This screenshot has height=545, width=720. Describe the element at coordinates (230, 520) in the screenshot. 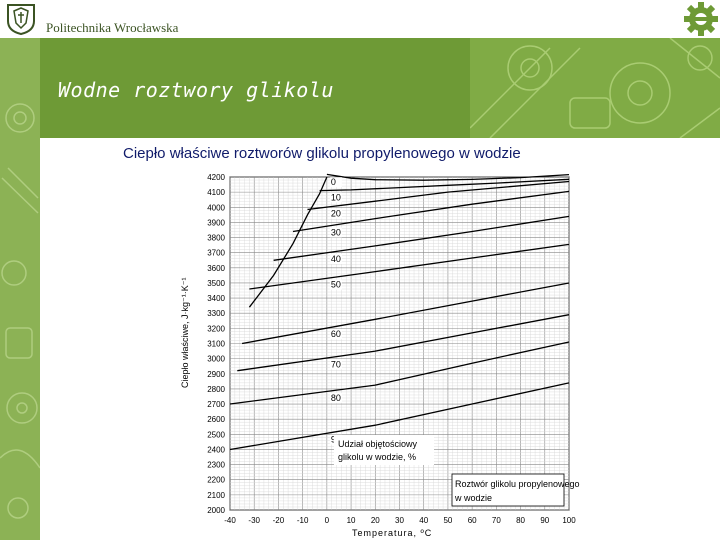

I see `x-tick-label: -40` at that location.